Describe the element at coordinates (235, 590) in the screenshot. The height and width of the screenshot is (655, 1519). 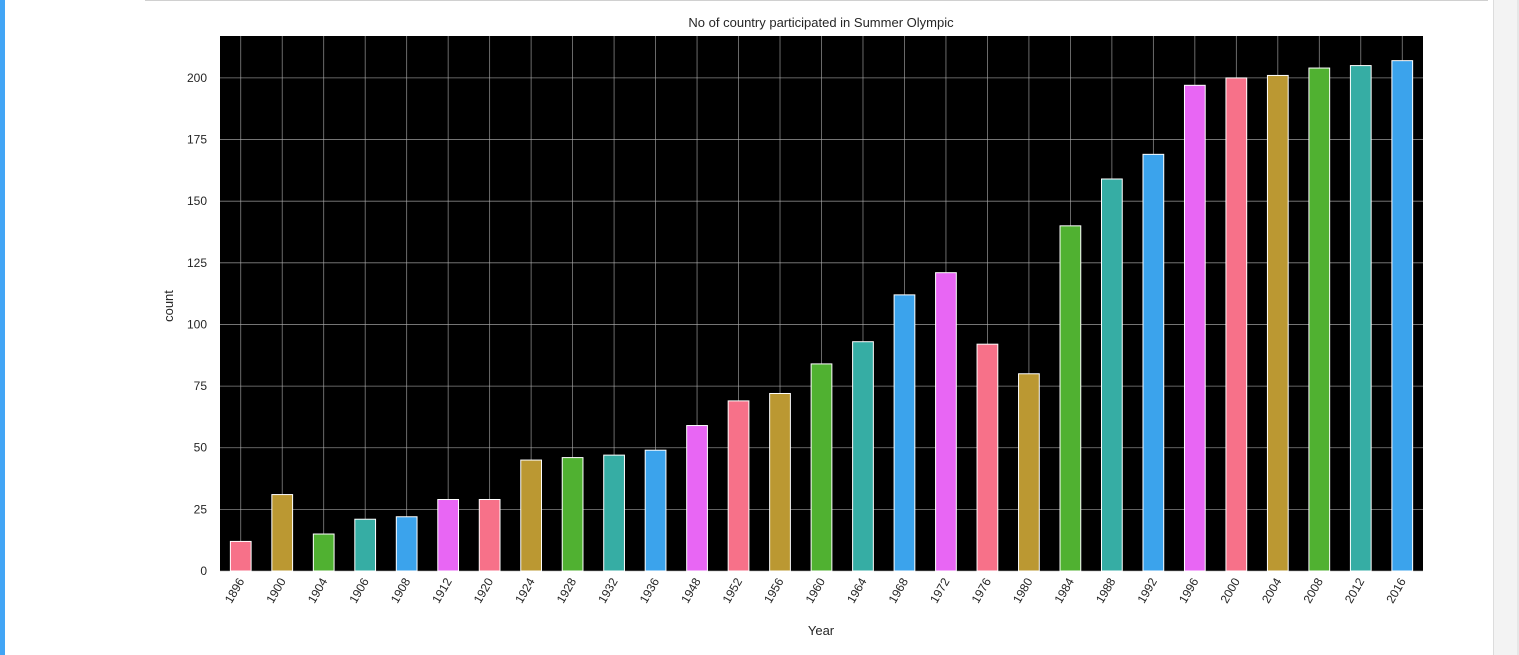
I see `x-tick-label: 1896` at that location.